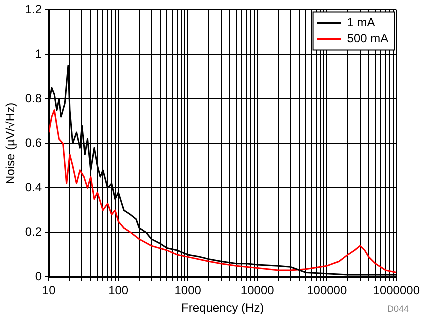 The width and height of the screenshot is (423, 324). What do you see at coordinates (118, 291) in the screenshot?
I see `x-tick-label: 100` at bounding box center [118, 291].